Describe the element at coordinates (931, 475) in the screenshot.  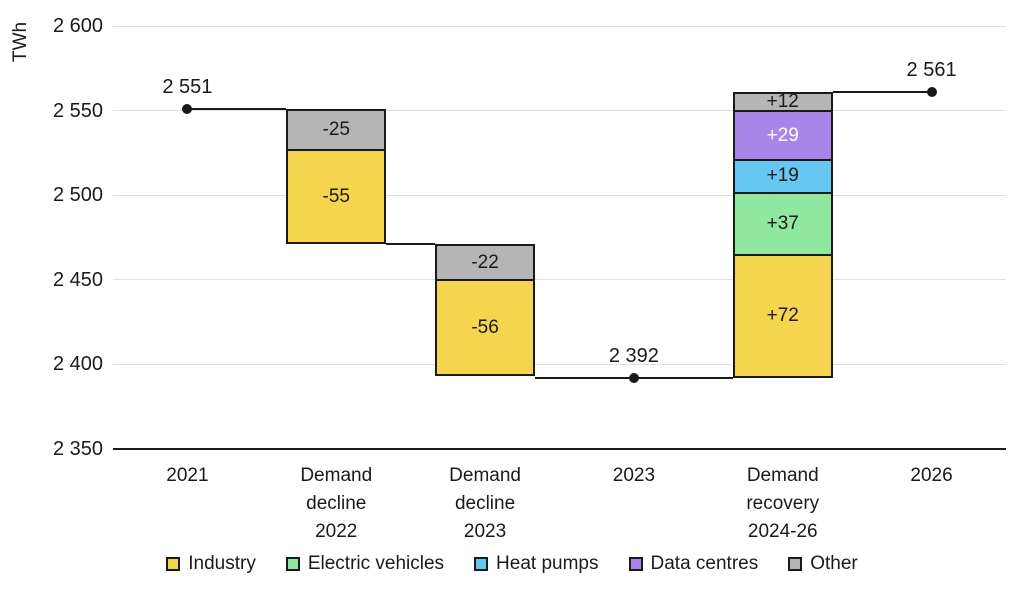
I see `x-category-label: 2026` at that location.